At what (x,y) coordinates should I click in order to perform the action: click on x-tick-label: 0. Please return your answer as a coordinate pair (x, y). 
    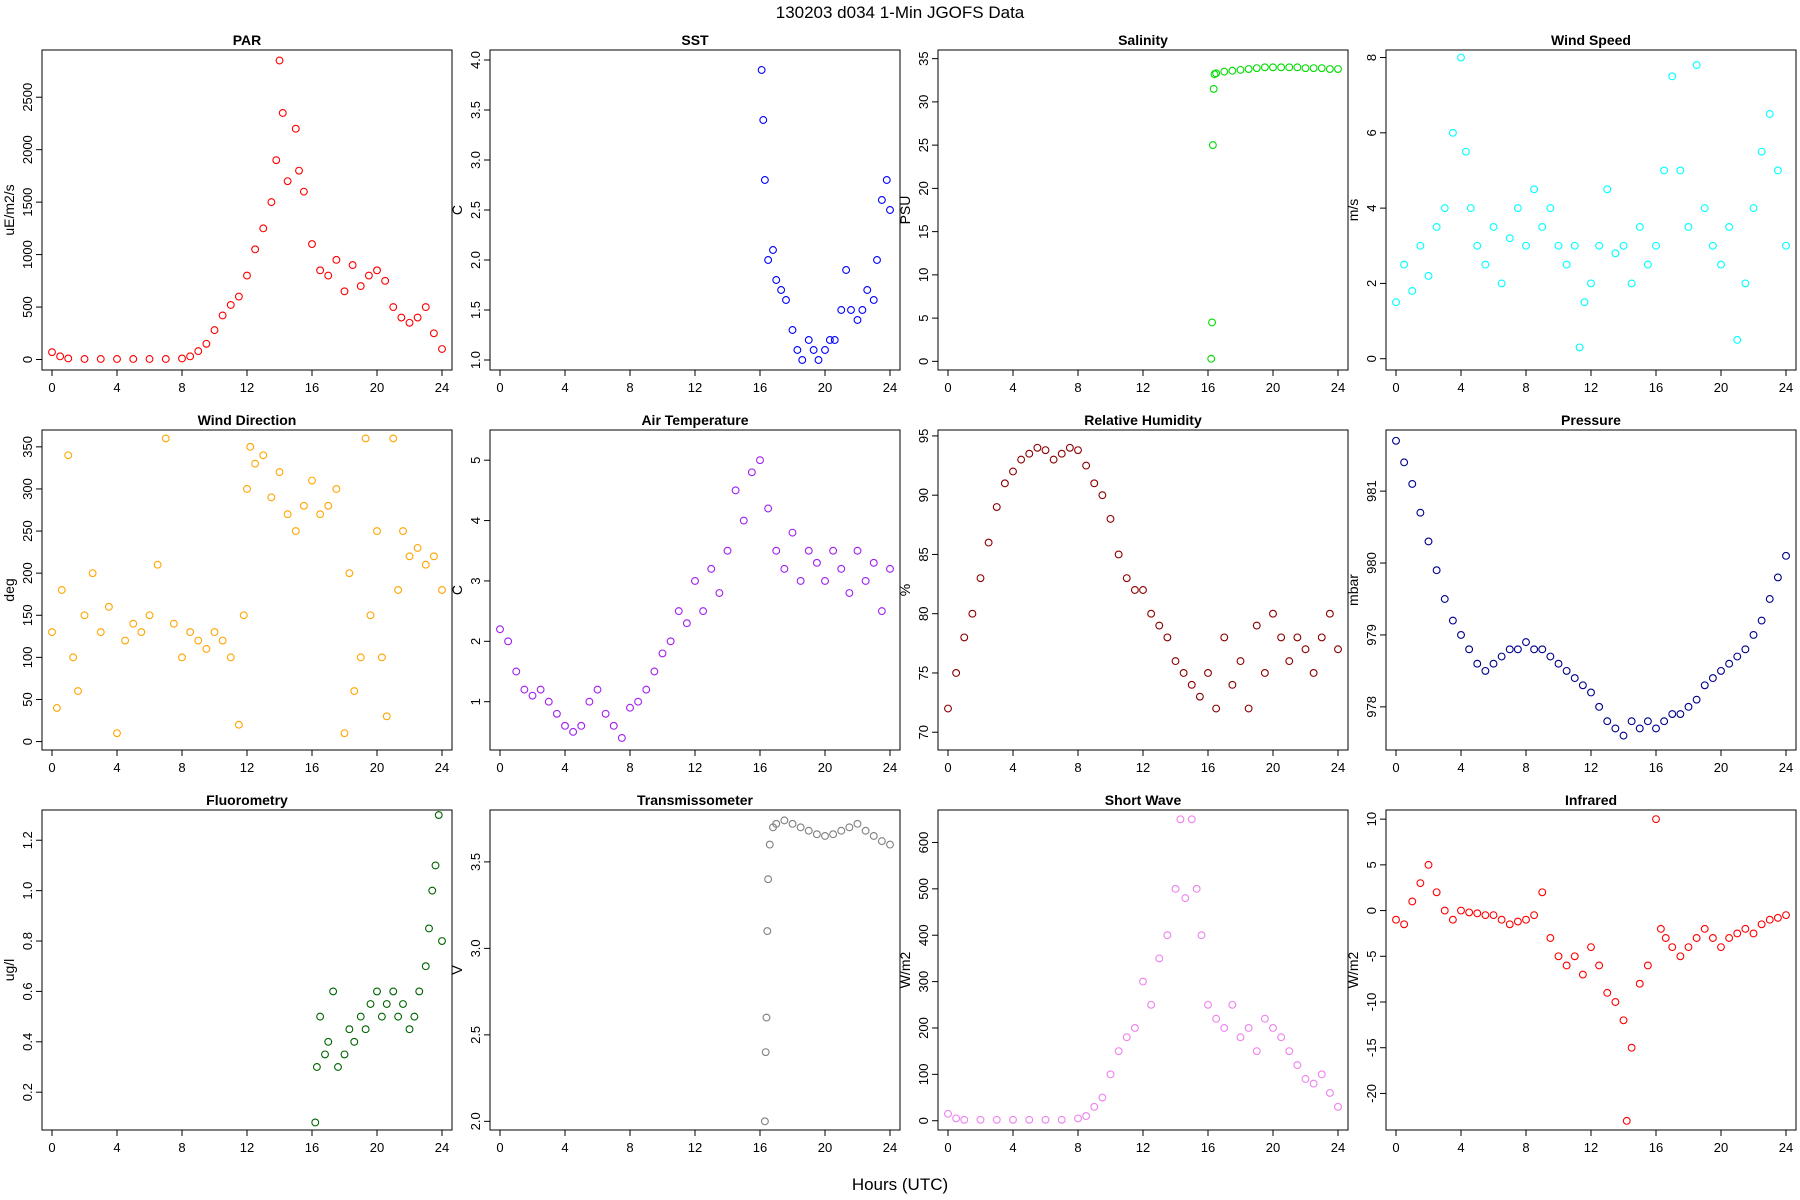
    Looking at the image, I should click on (1395, 387).